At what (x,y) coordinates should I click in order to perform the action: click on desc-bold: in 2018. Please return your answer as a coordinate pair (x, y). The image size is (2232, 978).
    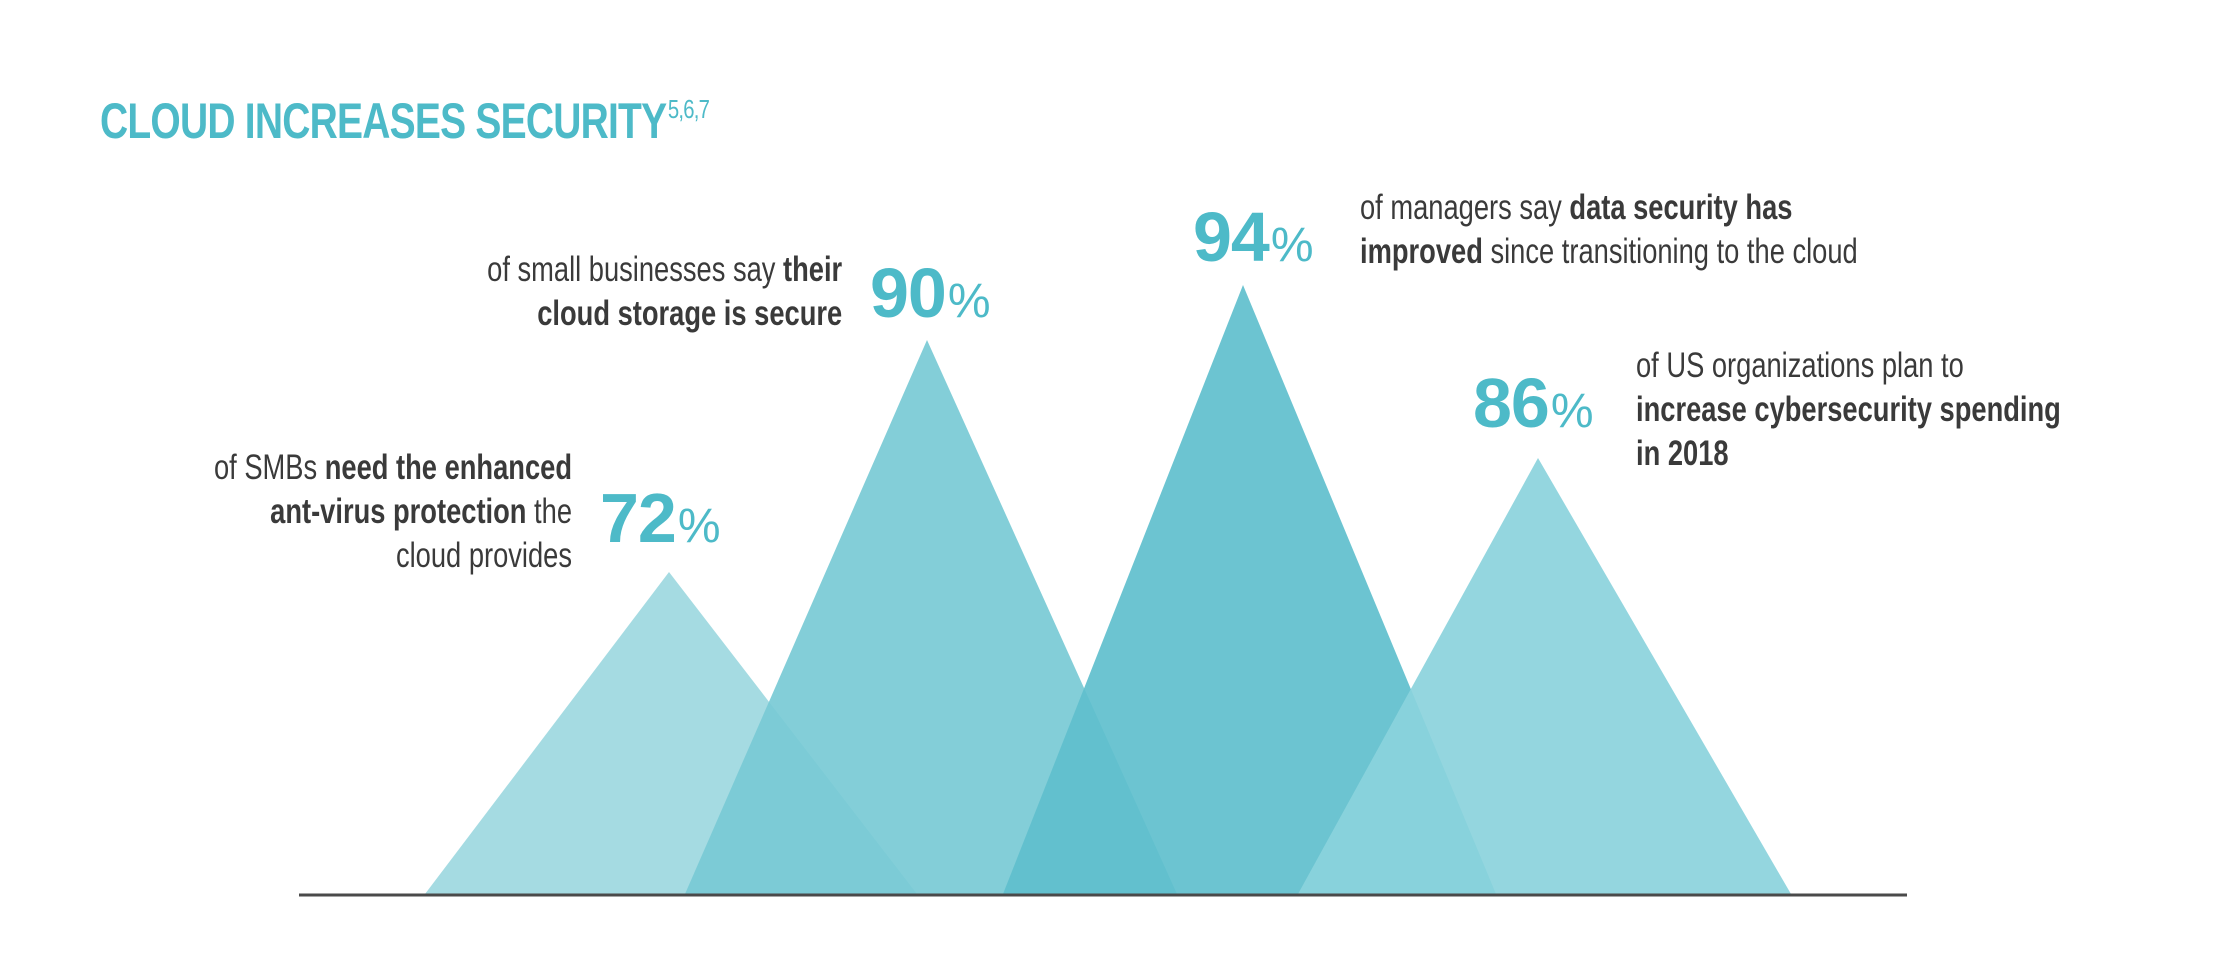
    Looking at the image, I should click on (1682, 453).